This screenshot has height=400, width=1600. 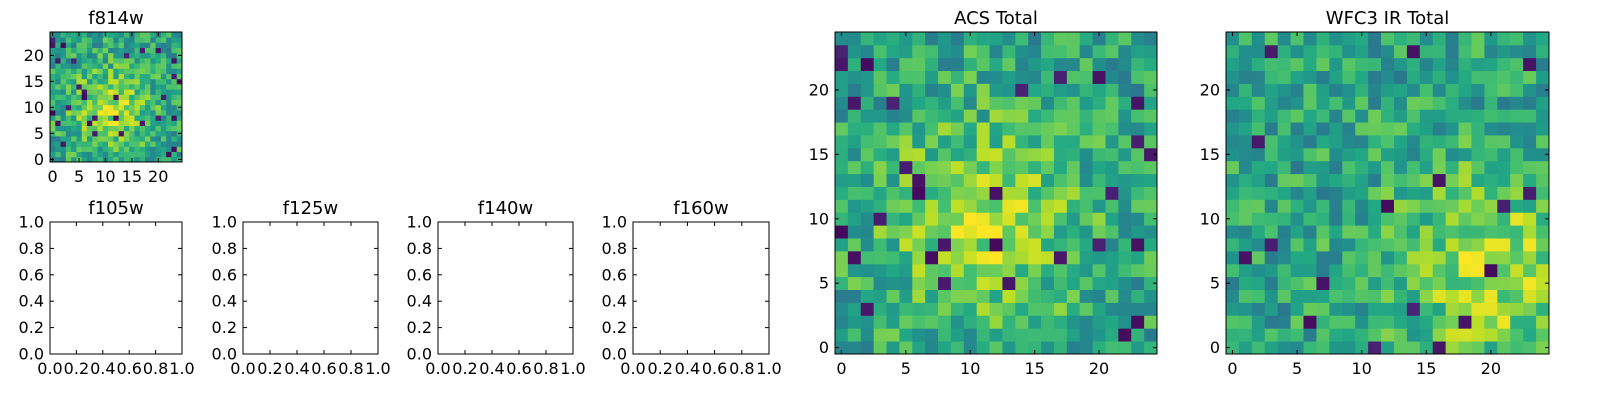 I want to click on y-tick-label: 0.0, so click(x=419, y=354).